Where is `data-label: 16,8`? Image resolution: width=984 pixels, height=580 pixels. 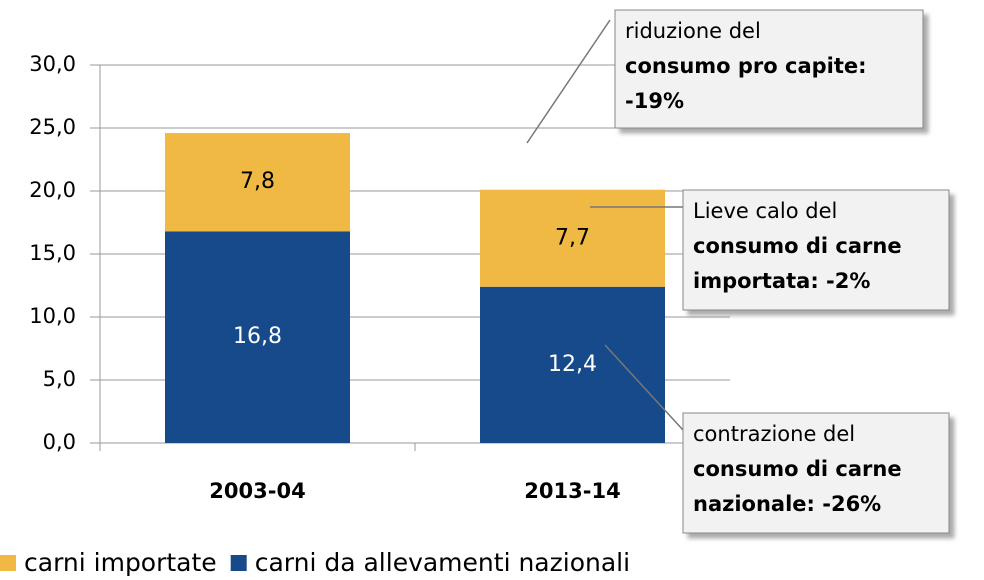
data-label: 16,8 is located at coordinates (257, 336).